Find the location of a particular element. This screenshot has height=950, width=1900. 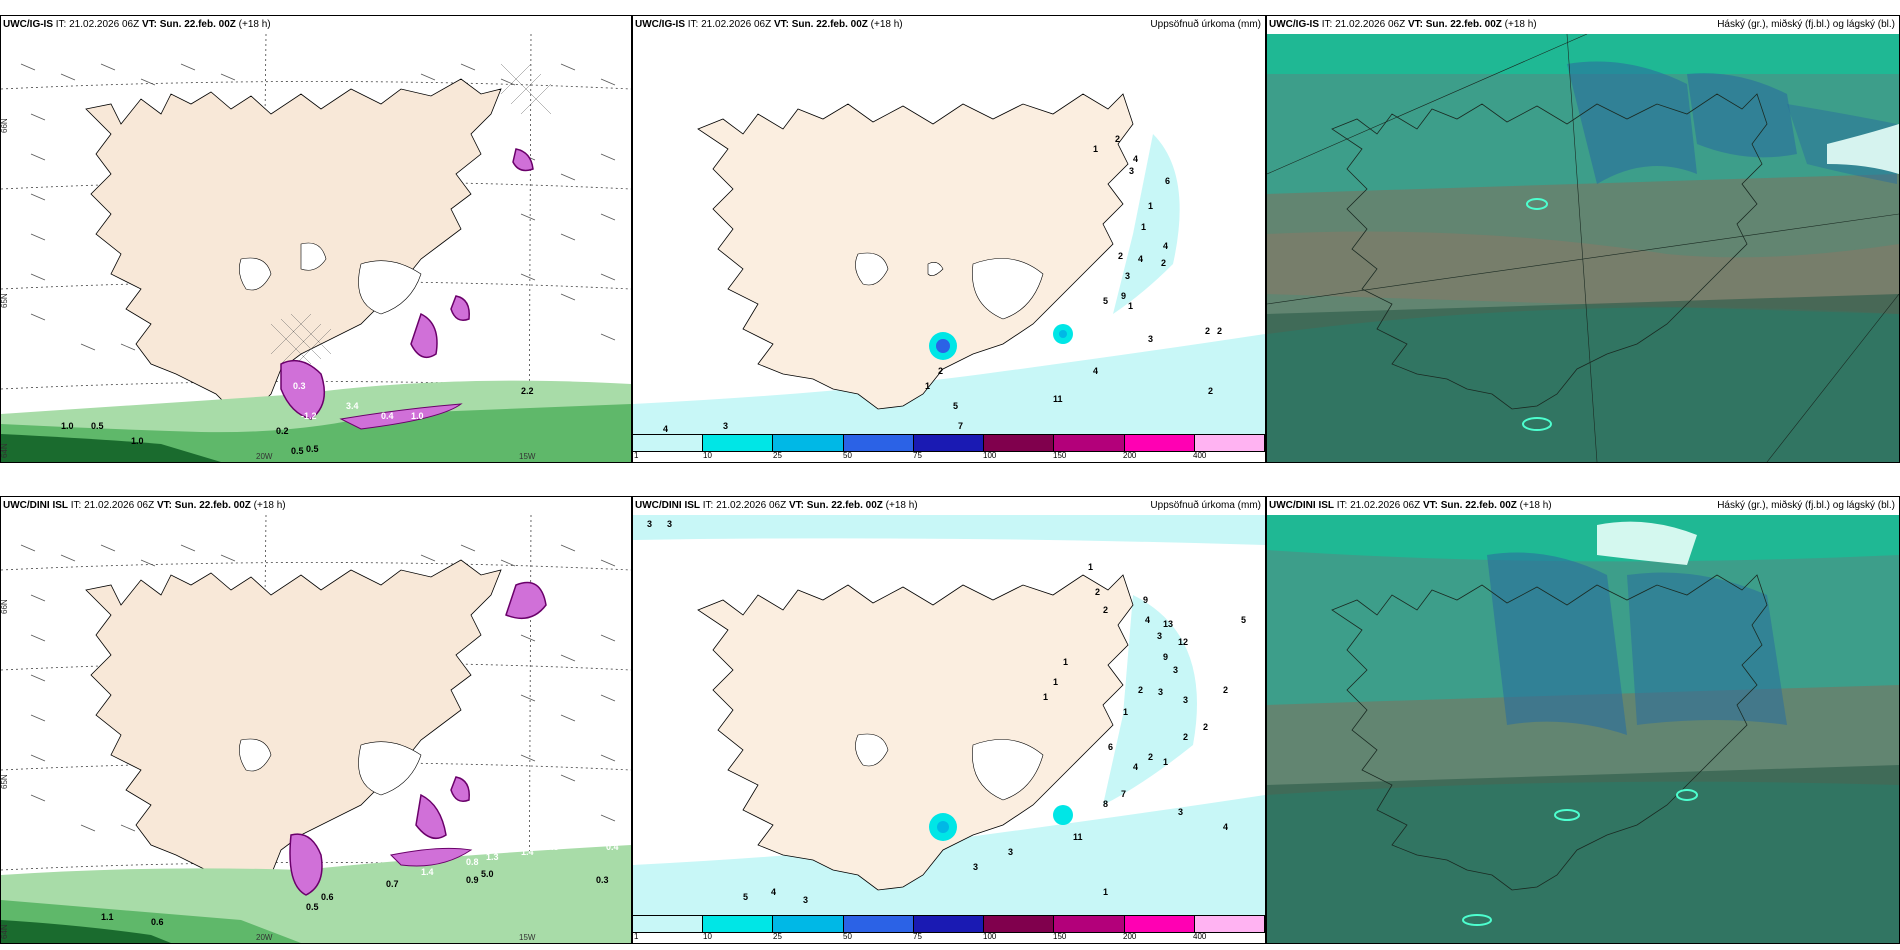

temp-label: 1.0 is located at coordinates (417, 416).